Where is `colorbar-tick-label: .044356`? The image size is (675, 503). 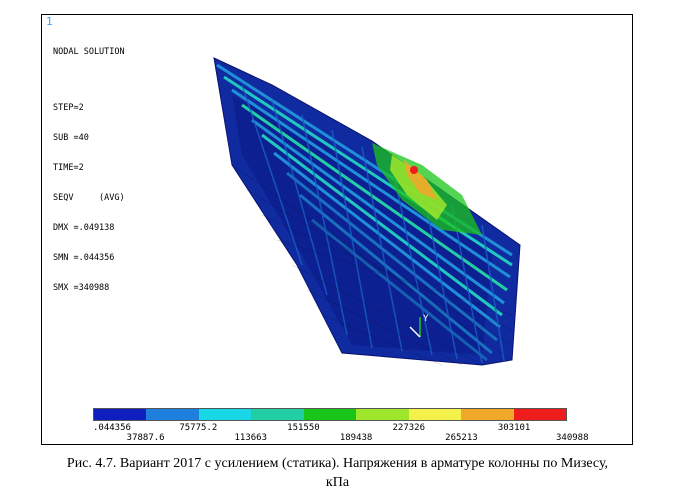 colorbar-tick-label: .044356 is located at coordinates (112, 428).